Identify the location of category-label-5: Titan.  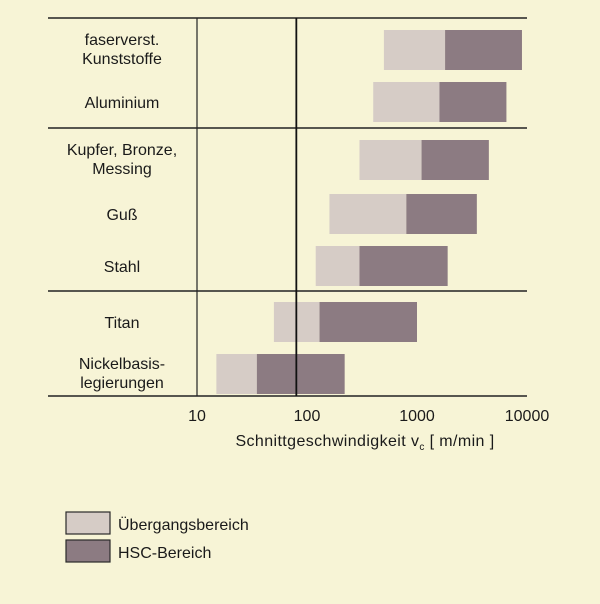
(122, 323).